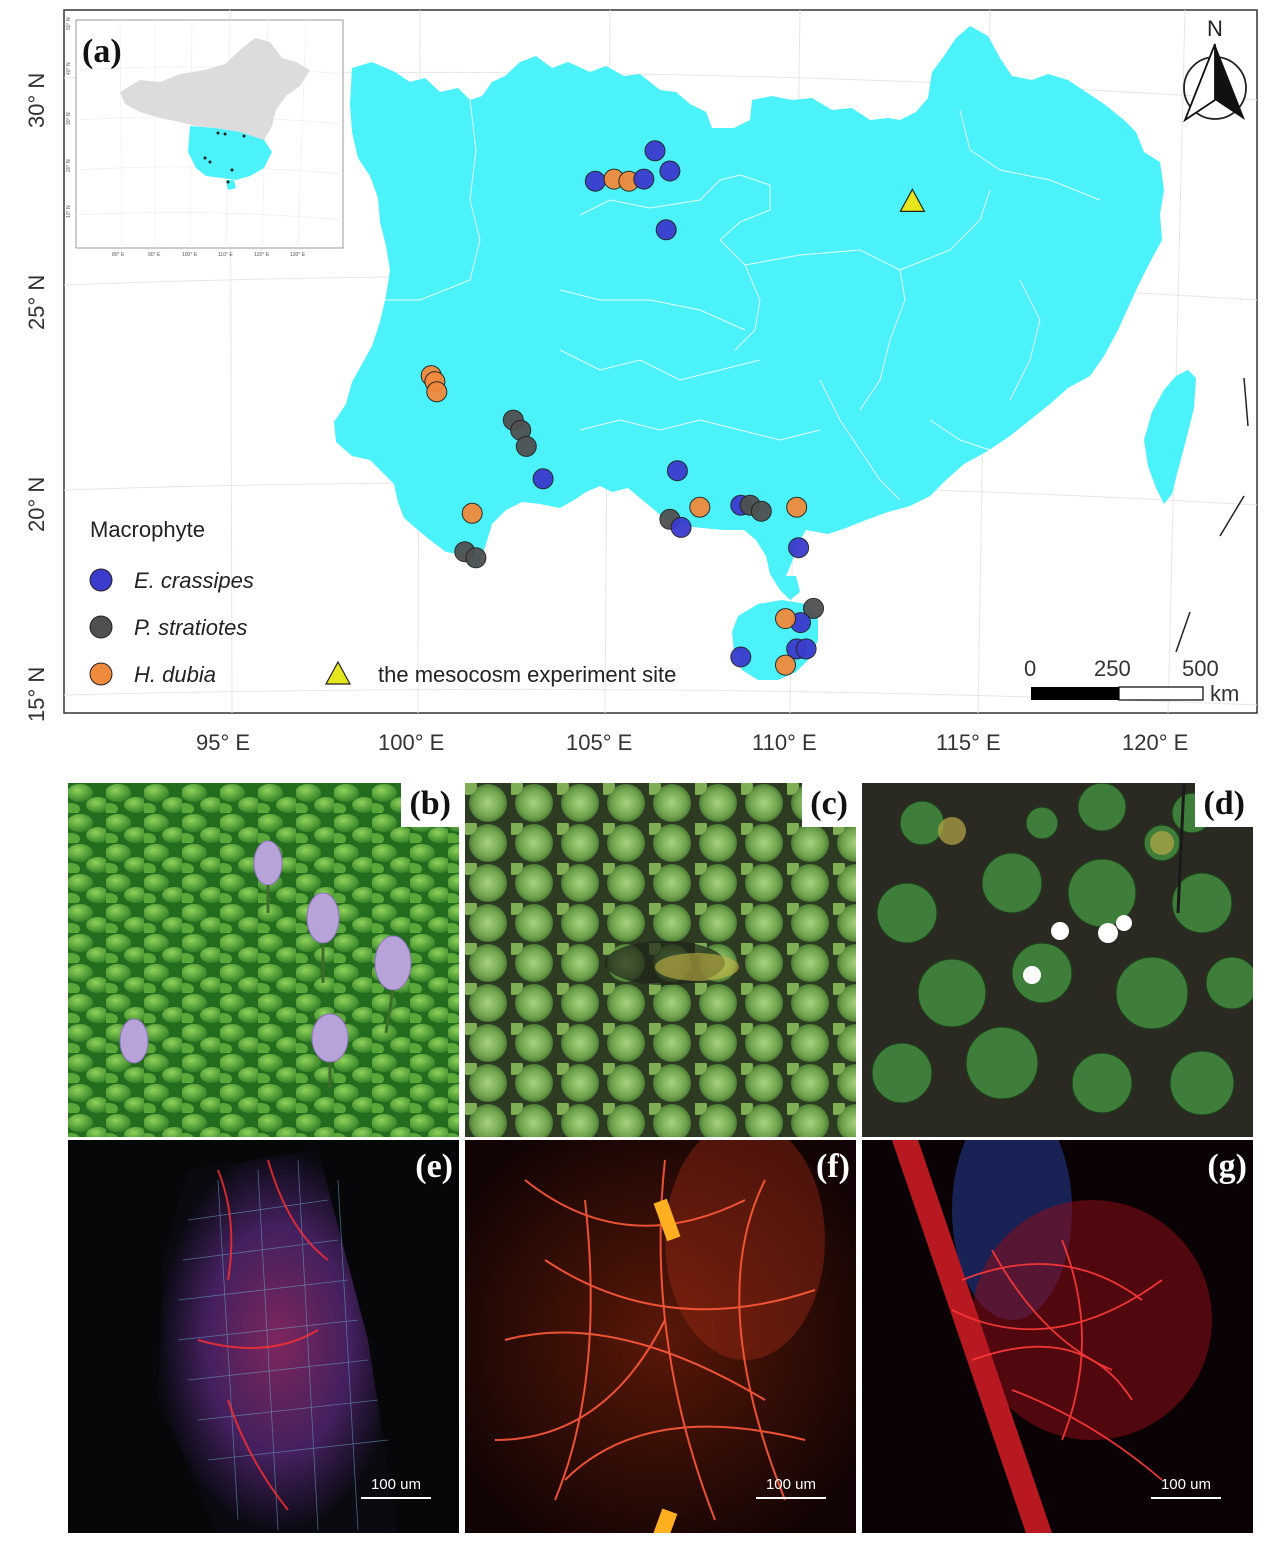  What do you see at coordinates (225, 255) in the screenshot?
I see `svg-text: 110° E` at bounding box center [225, 255].